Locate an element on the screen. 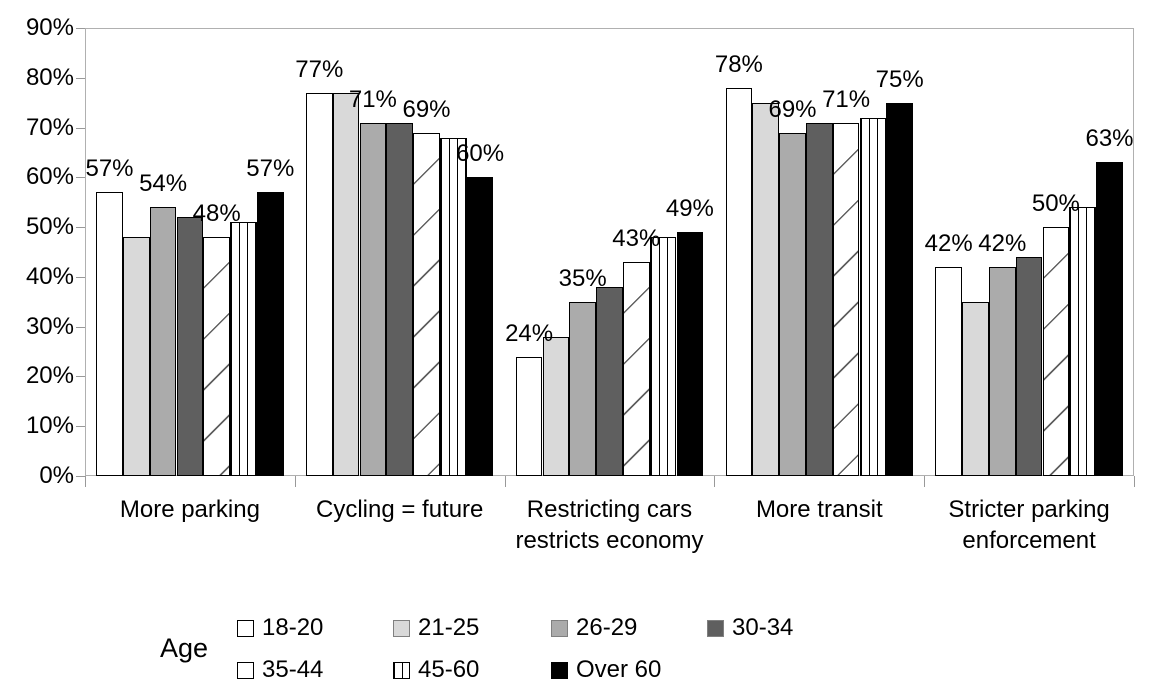 The height and width of the screenshot is (695, 1160). bar-value-label: 43% is located at coordinates (636, 238).